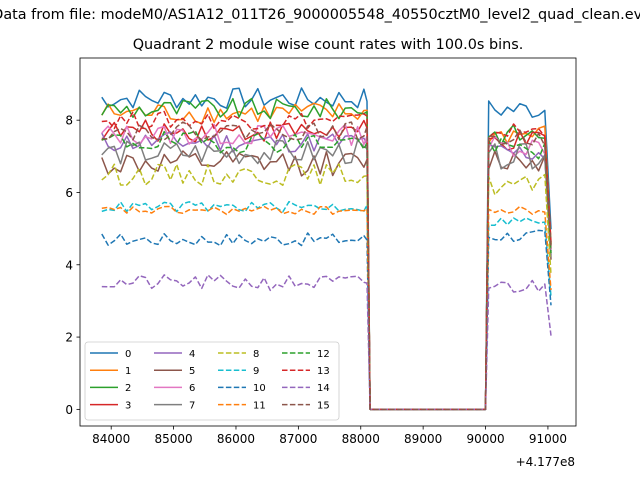 Image resolution: width=640 pixels, height=480 pixels. I want to click on legend-label: 15, so click(323, 405).